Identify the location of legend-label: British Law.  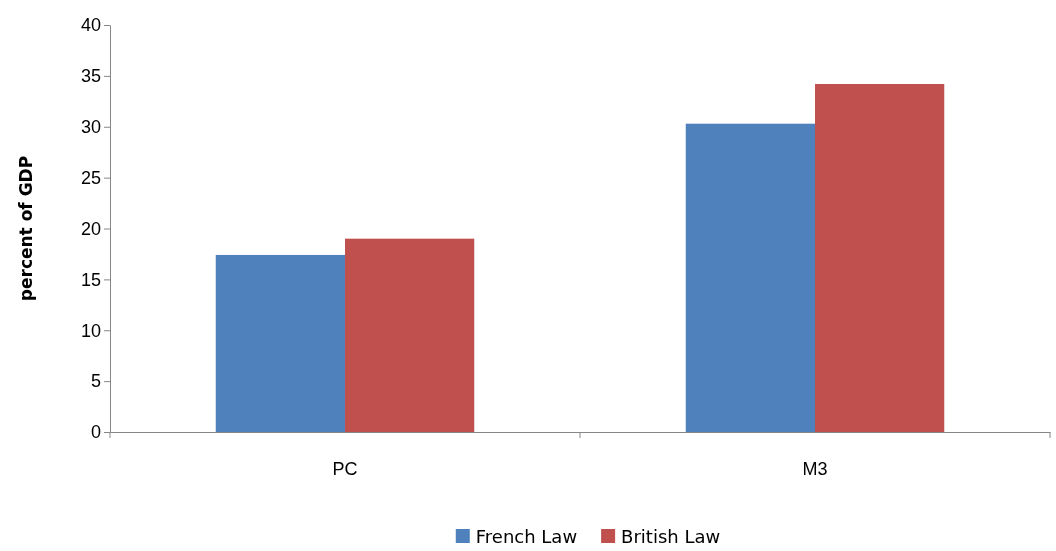
(671, 536).